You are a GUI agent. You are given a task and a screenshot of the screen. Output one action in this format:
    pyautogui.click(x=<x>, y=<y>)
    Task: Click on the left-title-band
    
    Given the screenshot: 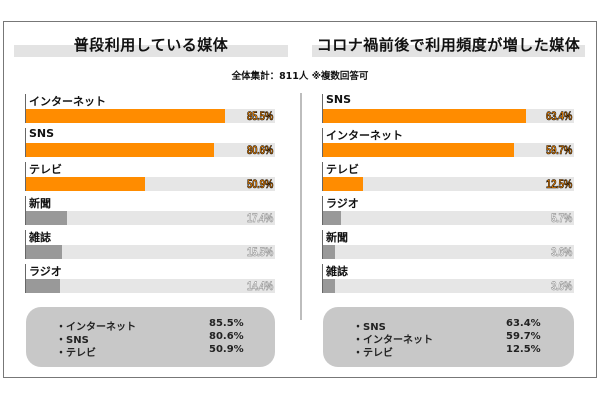 What is the action you would take?
    pyautogui.click(x=151, y=51)
    